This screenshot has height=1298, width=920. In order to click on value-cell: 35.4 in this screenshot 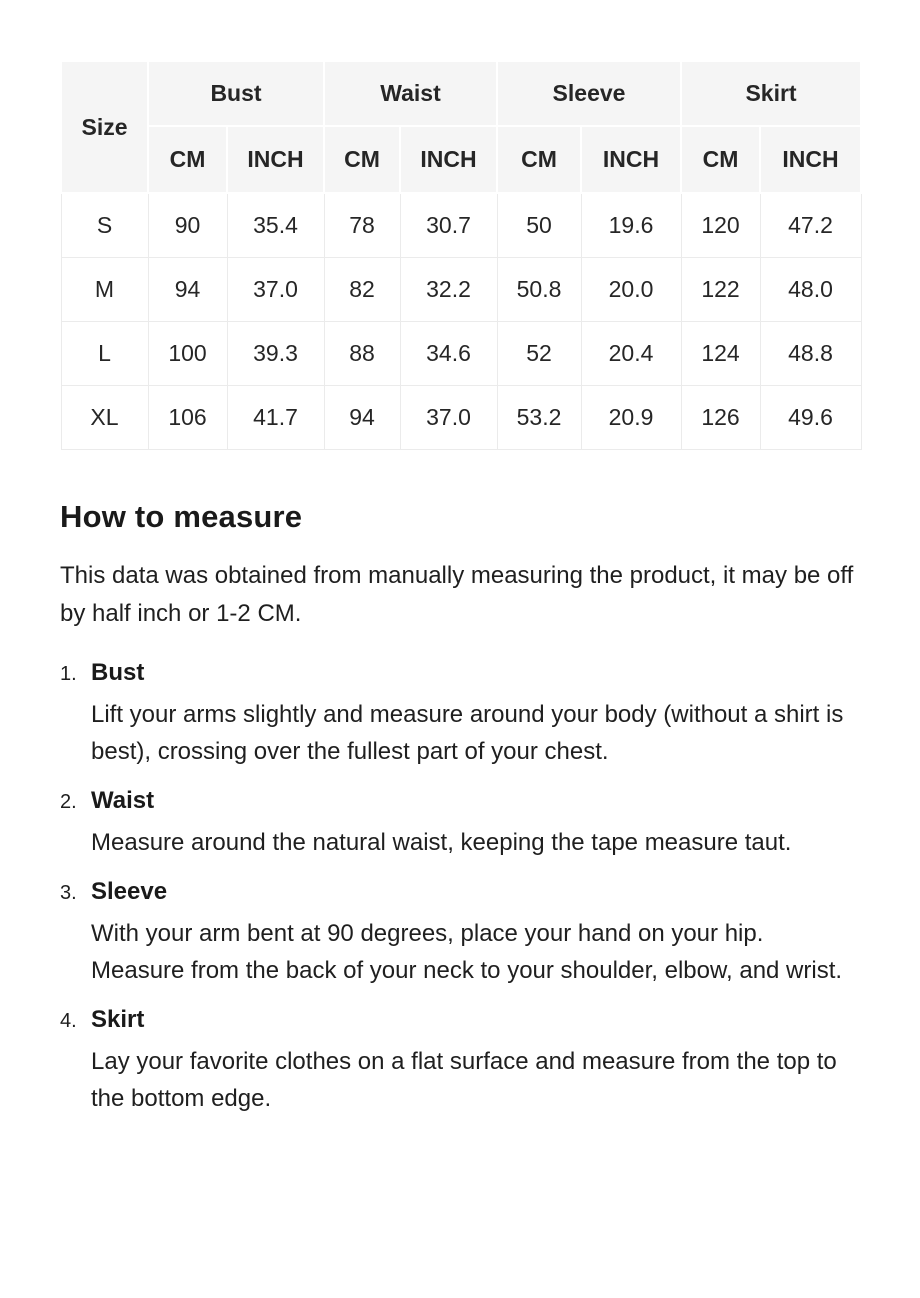, I will do `click(275, 225)`.